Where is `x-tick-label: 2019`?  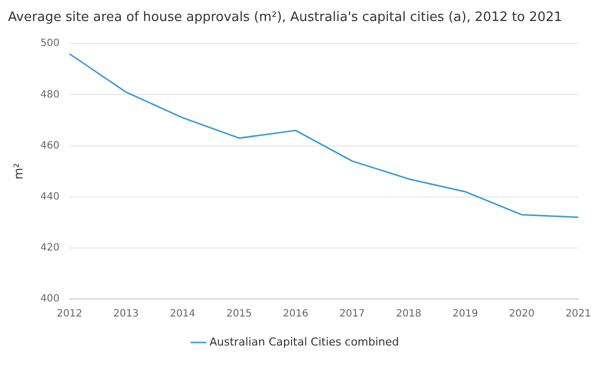
x-tick-label: 2019 is located at coordinates (465, 314).